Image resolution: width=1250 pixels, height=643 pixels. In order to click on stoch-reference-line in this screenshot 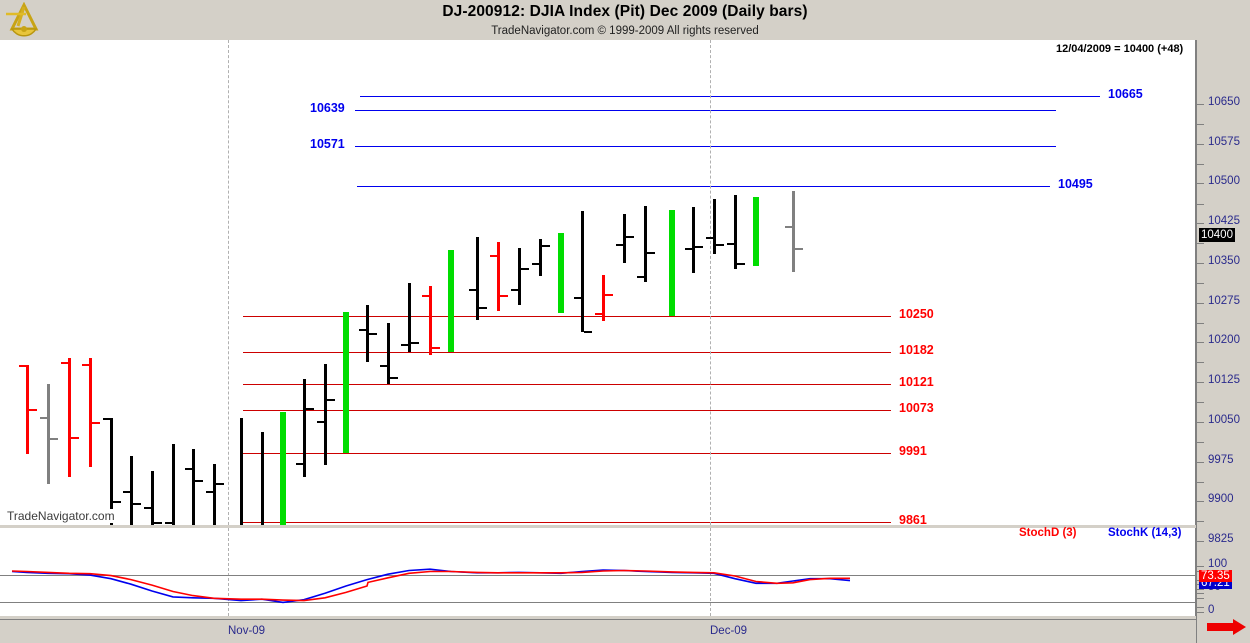, I will do `click(598, 576)`.